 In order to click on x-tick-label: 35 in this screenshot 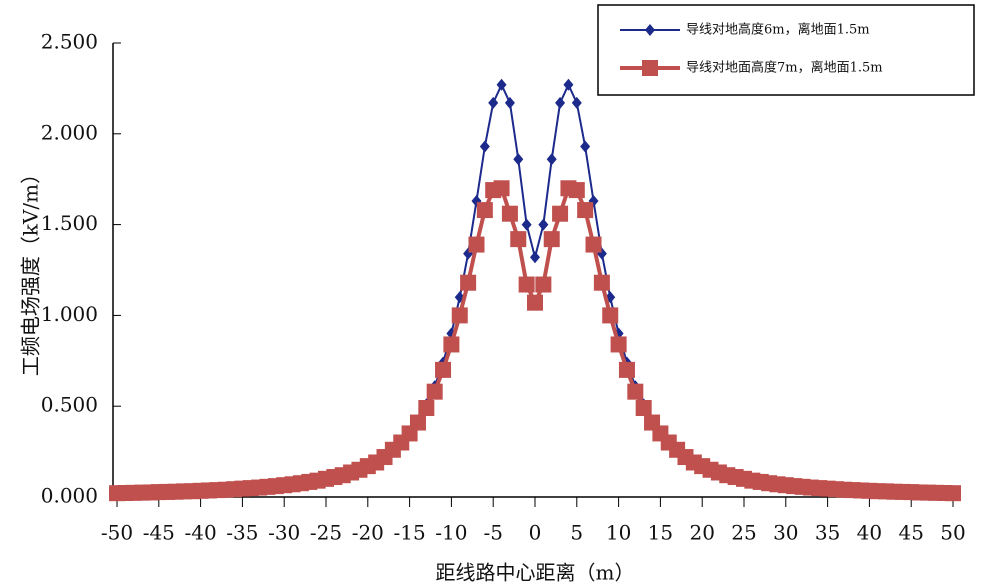, I will do `click(827, 533)`.